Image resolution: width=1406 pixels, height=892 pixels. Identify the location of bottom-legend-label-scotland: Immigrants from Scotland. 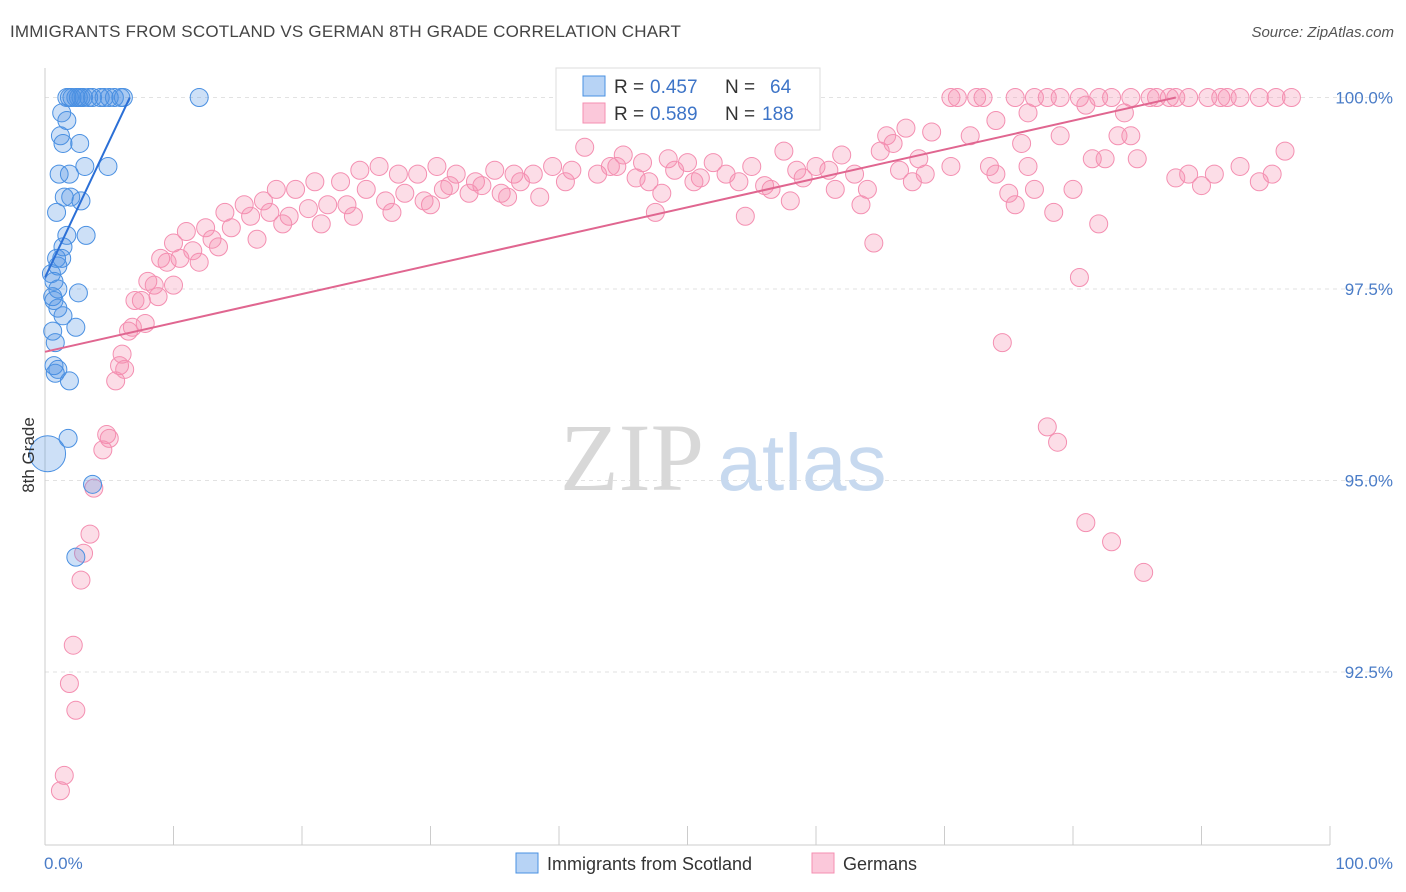
(649, 864).